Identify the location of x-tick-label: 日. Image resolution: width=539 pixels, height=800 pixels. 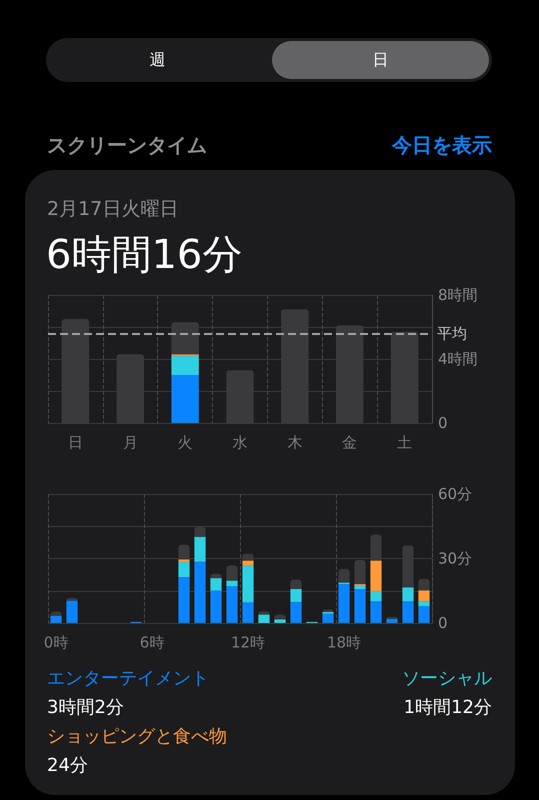
(75, 443).